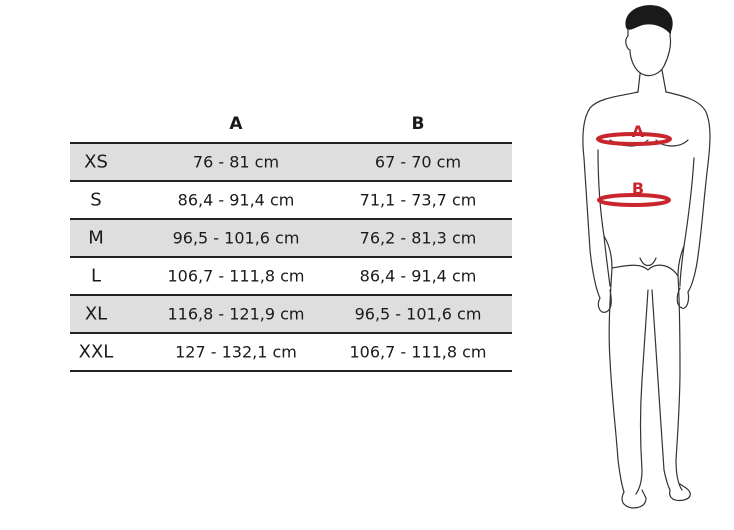 The image size is (734, 530). I want to click on measure-a: 106,7 - 111,8 cm, so click(236, 276).